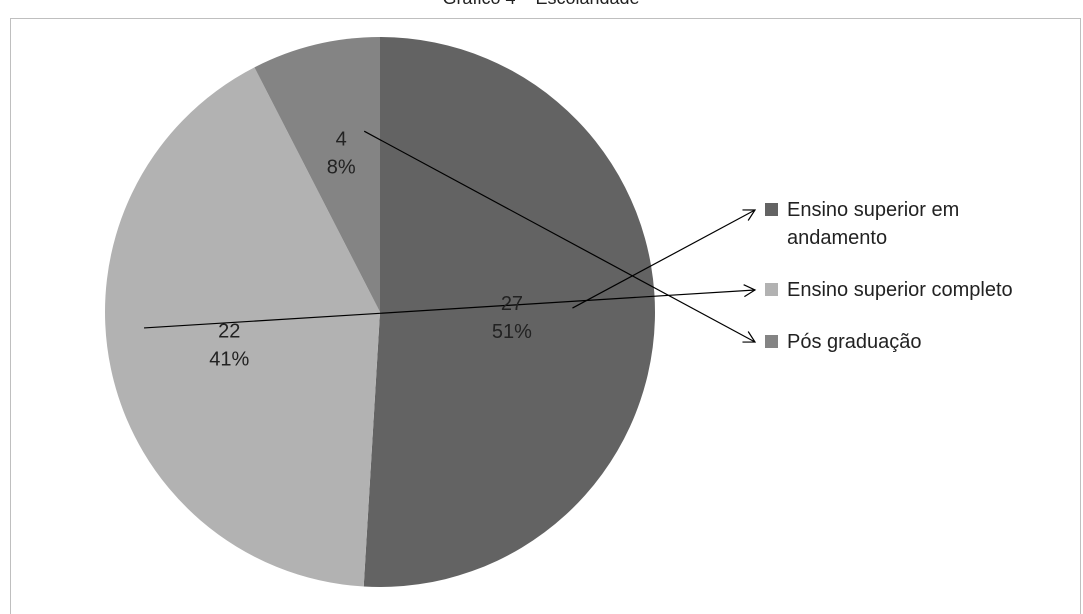 This screenshot has height=614, width=1083. What do you see at coordinates (341, 168) in the screenshot?
I see `data-label-percent-pos-graduacao: 8%` at bounding box center [341, 168].